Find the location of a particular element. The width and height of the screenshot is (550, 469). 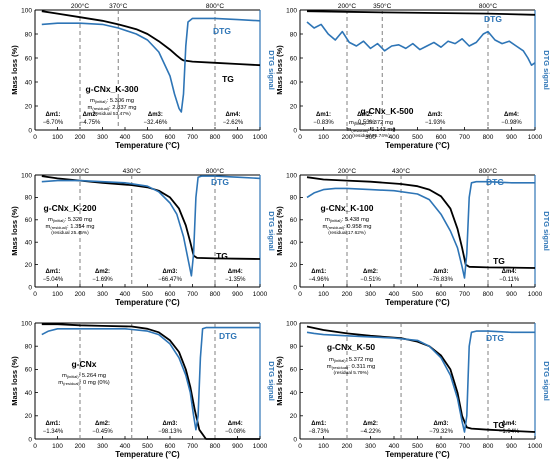

mass-loss-step-value: −1.93% is located at coordinates (435, 123).